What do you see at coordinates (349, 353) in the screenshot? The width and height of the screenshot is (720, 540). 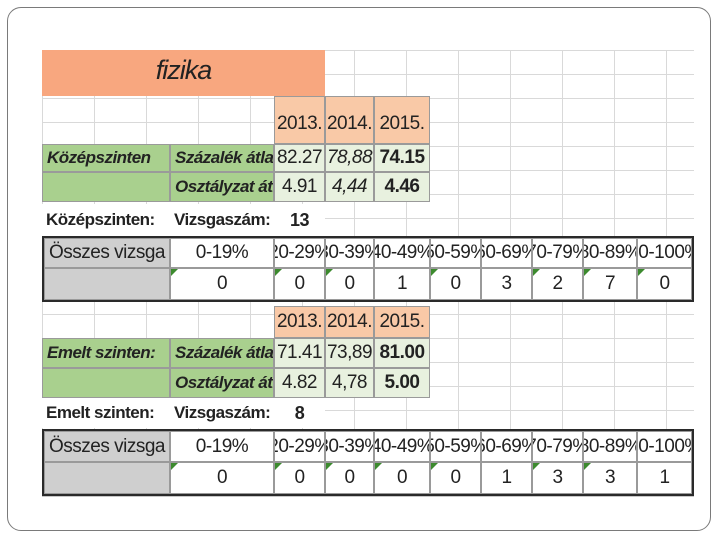 I see `pct-2014: 73,89` at bounding box center [349, 353].